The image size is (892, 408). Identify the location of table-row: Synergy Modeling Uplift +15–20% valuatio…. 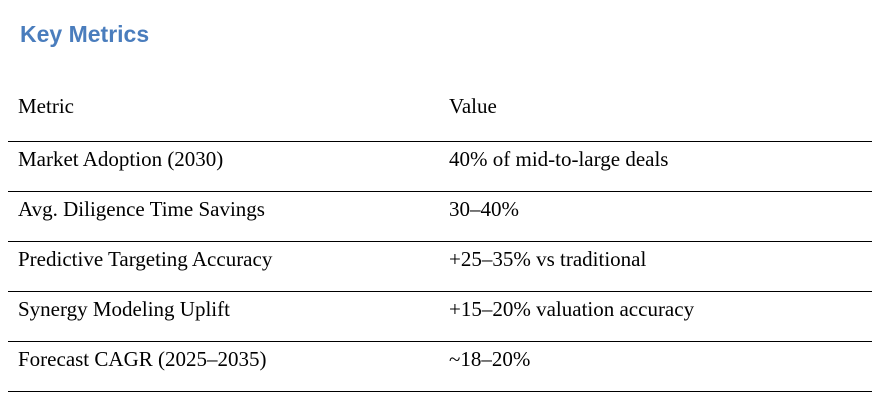
(440, 316).